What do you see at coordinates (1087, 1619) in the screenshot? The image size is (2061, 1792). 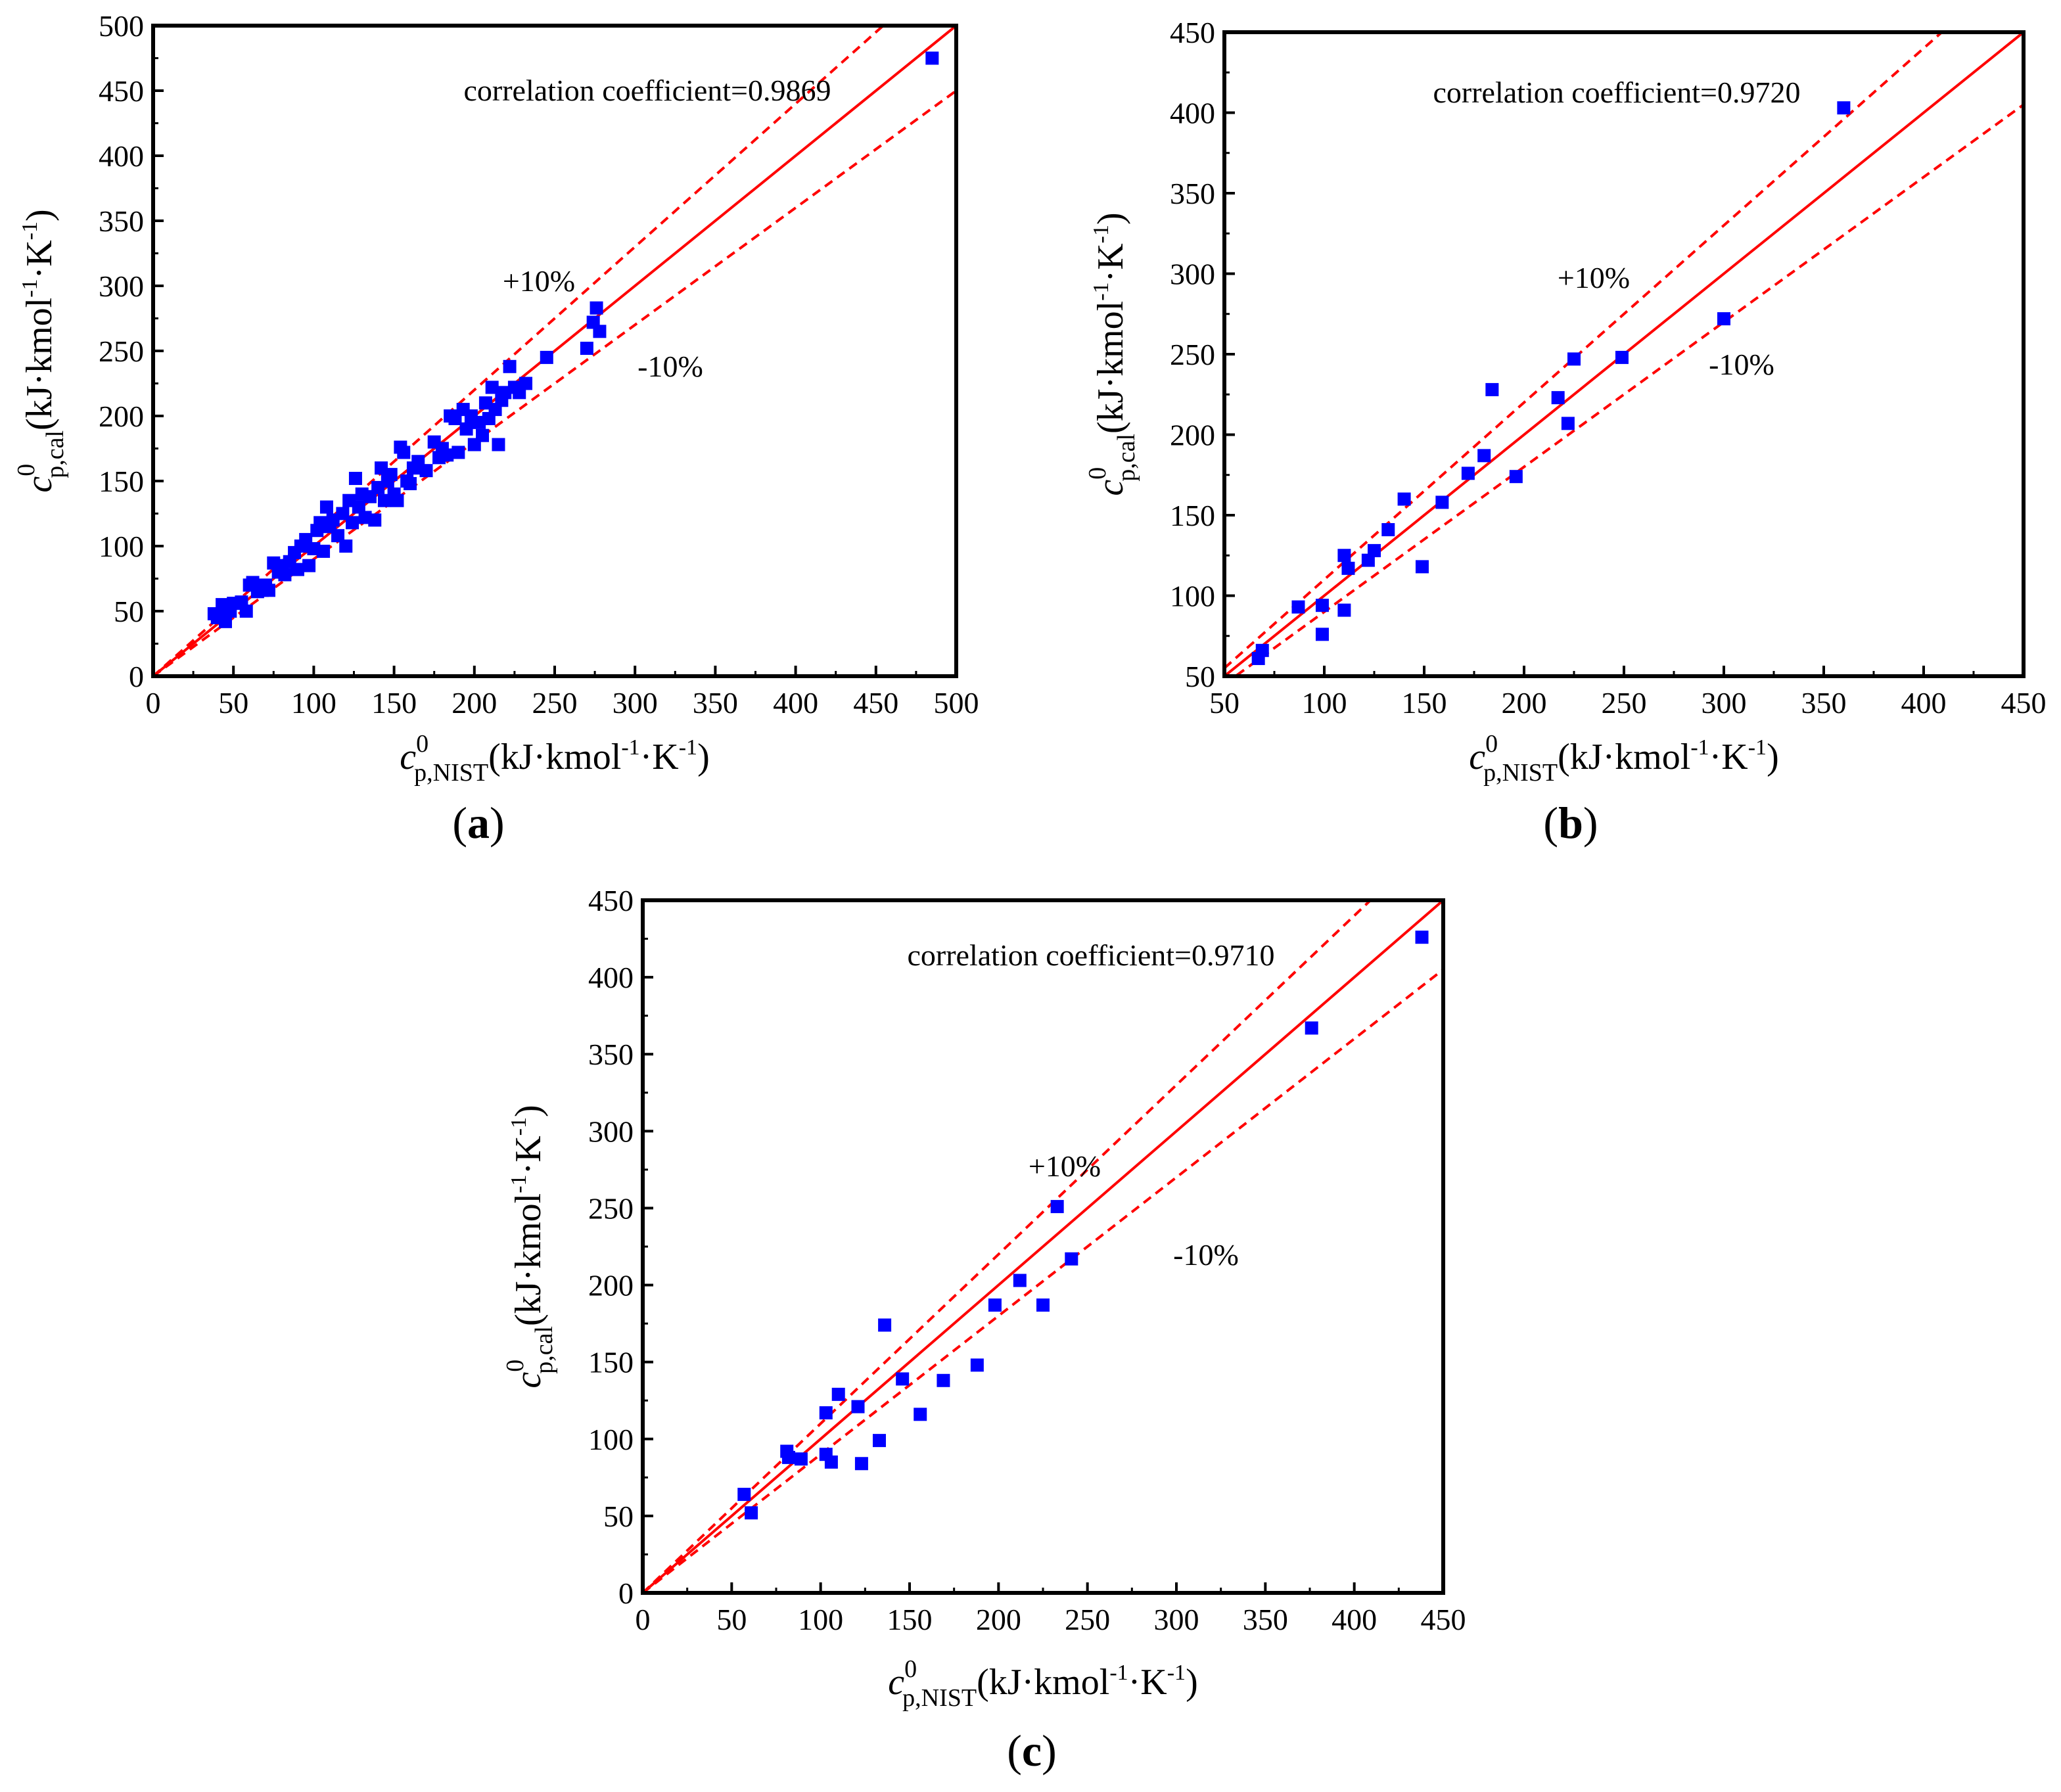 I see `x-tick-label: 250` at bounding box center [1087, 1619].